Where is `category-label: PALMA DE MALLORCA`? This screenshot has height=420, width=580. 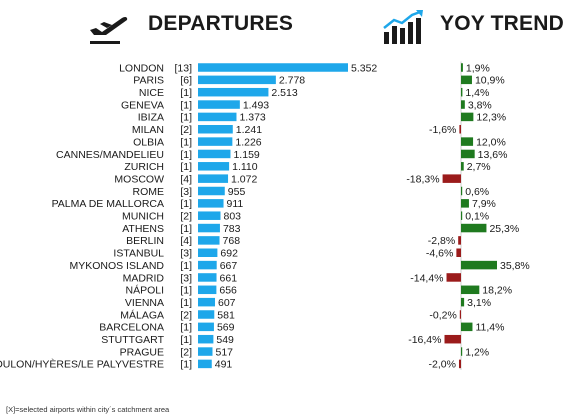 category-label: PALMA DE MALLORCA is located at coordinates (108, 204).